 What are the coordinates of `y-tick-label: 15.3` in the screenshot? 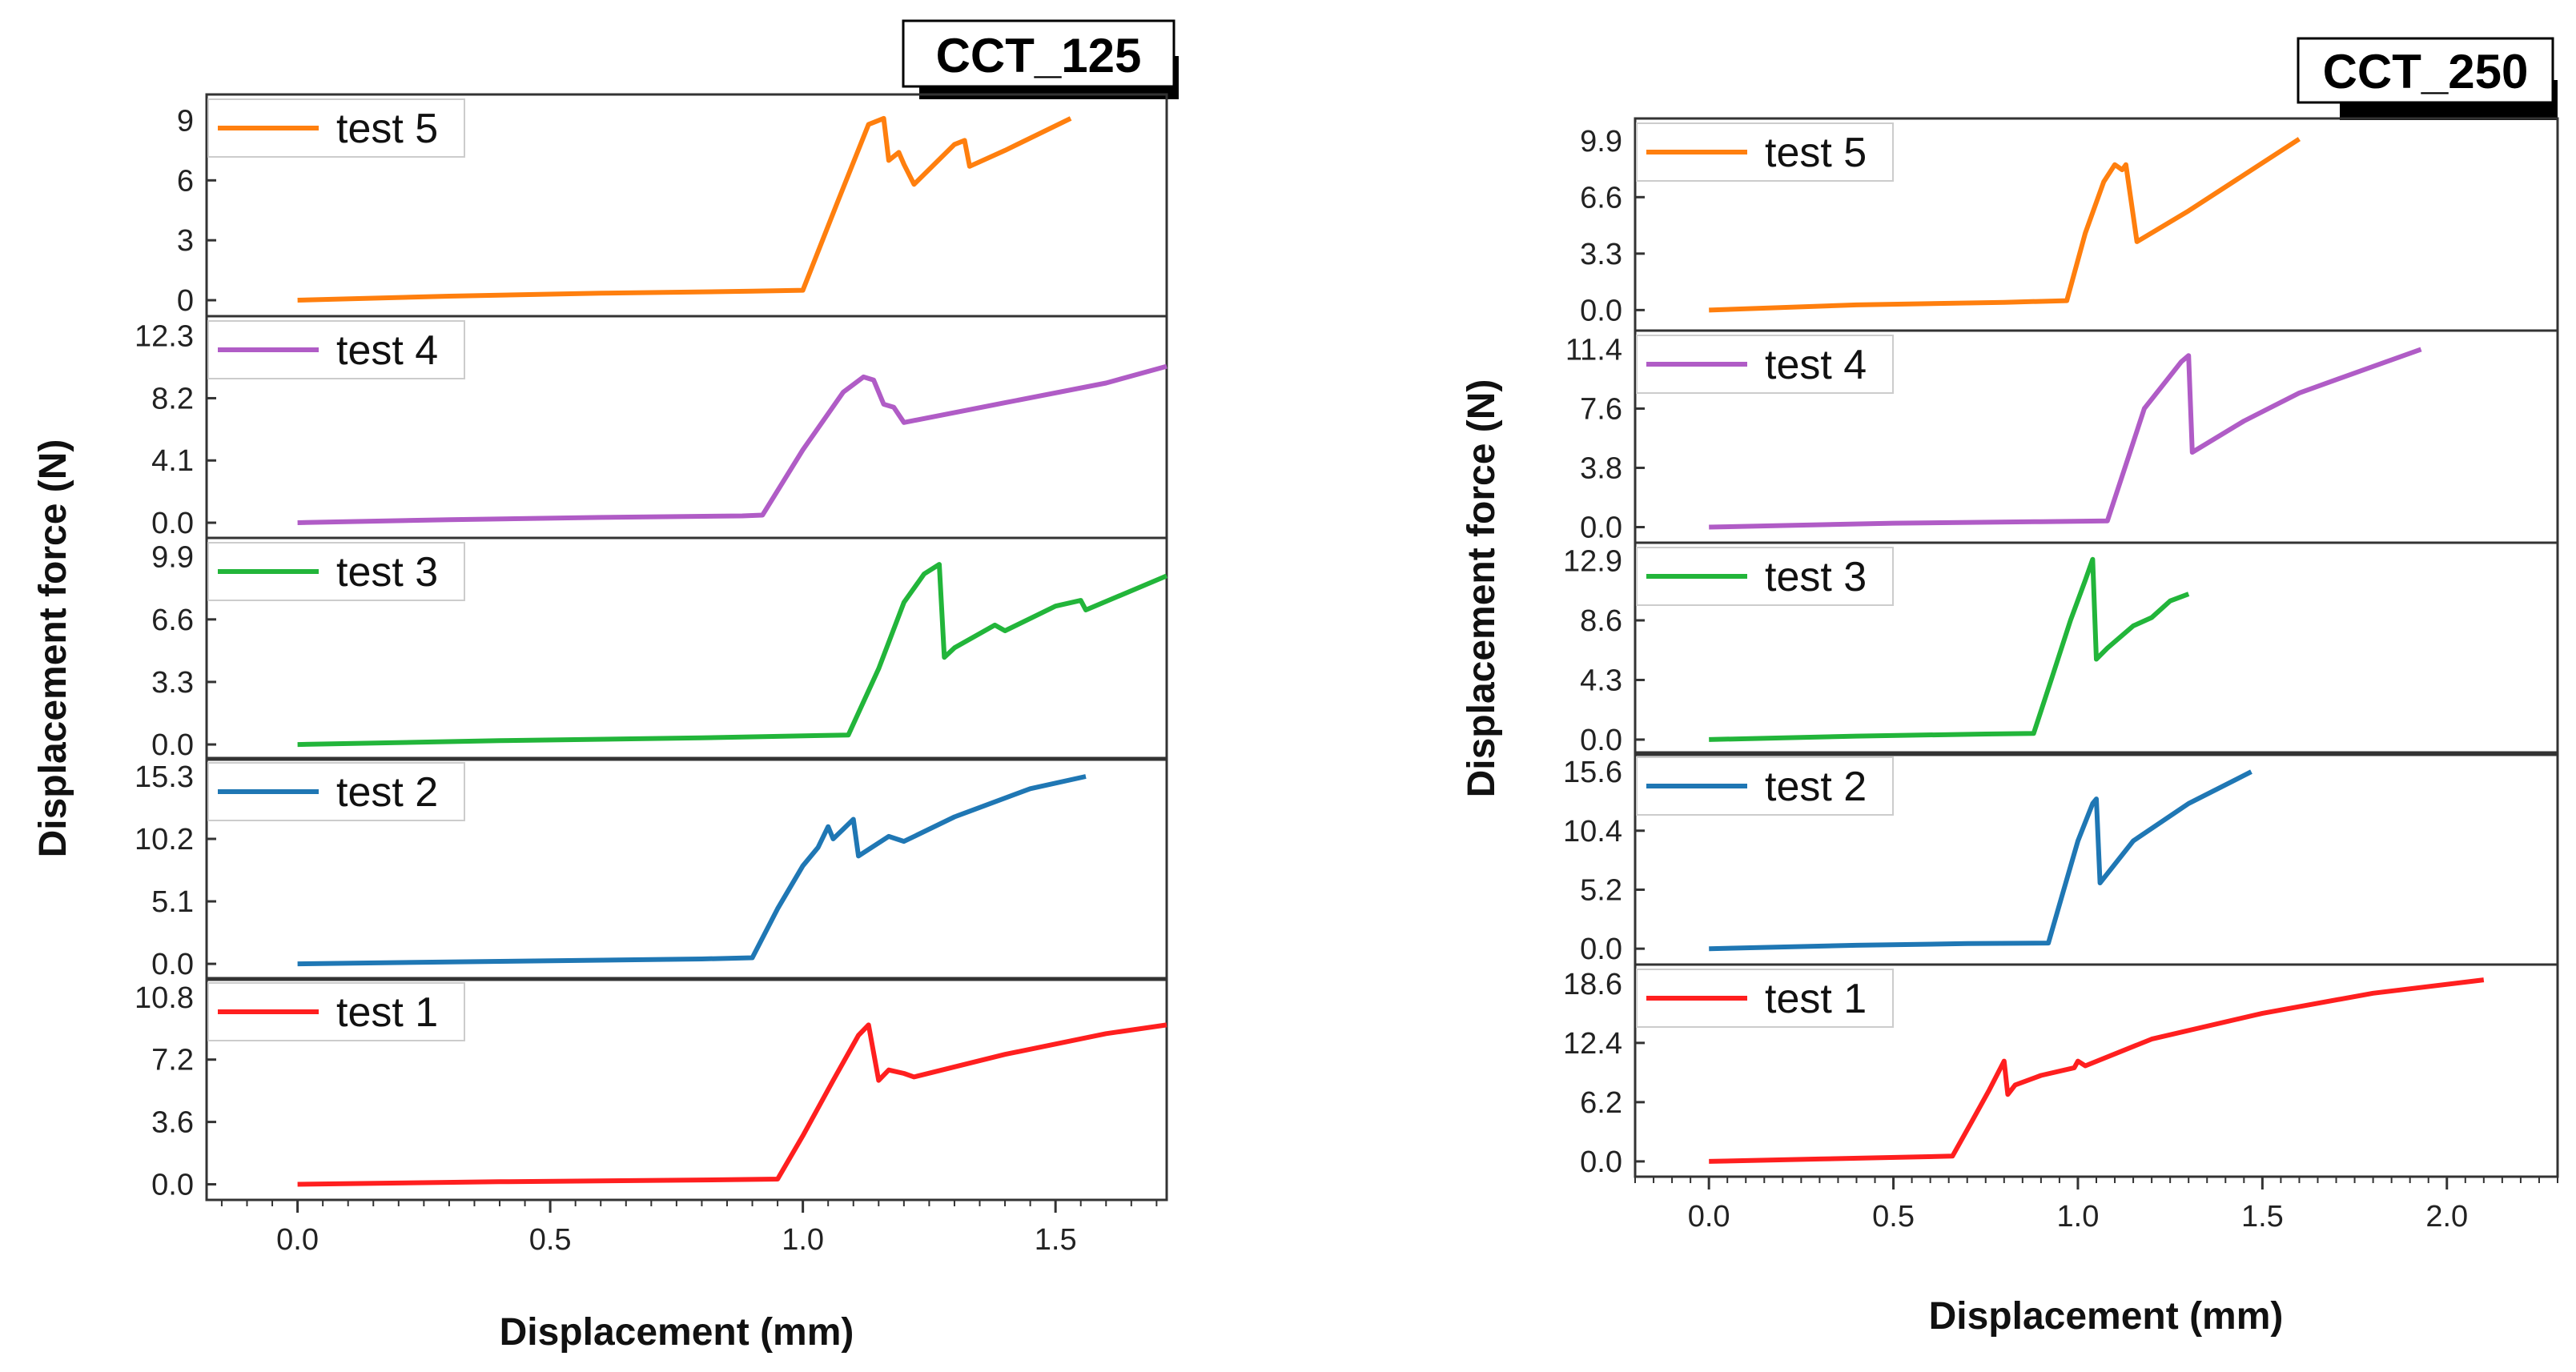 It's located at (164, 777).